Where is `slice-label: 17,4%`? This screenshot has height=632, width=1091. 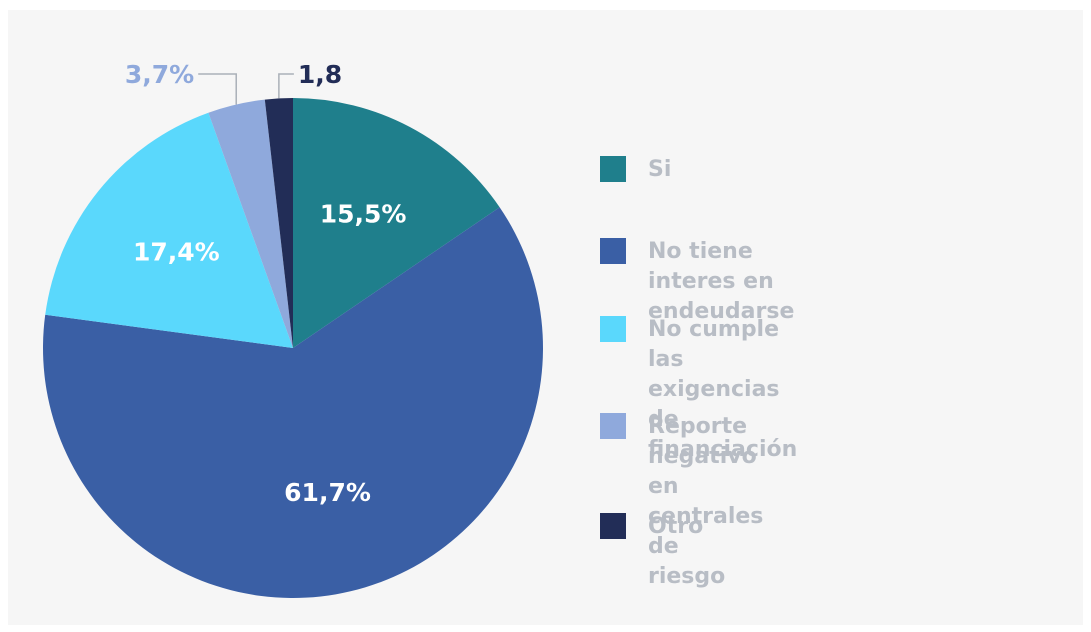
slice-label: 17,4% is located at coordinates (176, 252).